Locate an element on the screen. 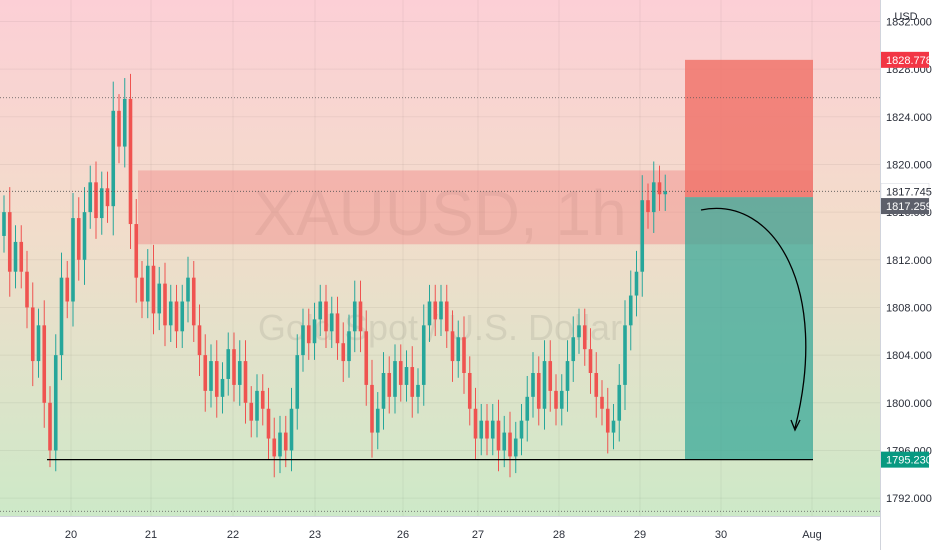 Image resolution: width=932 pixels, height=550 pixels. take-profit-area is located at coordinates (749, 328).